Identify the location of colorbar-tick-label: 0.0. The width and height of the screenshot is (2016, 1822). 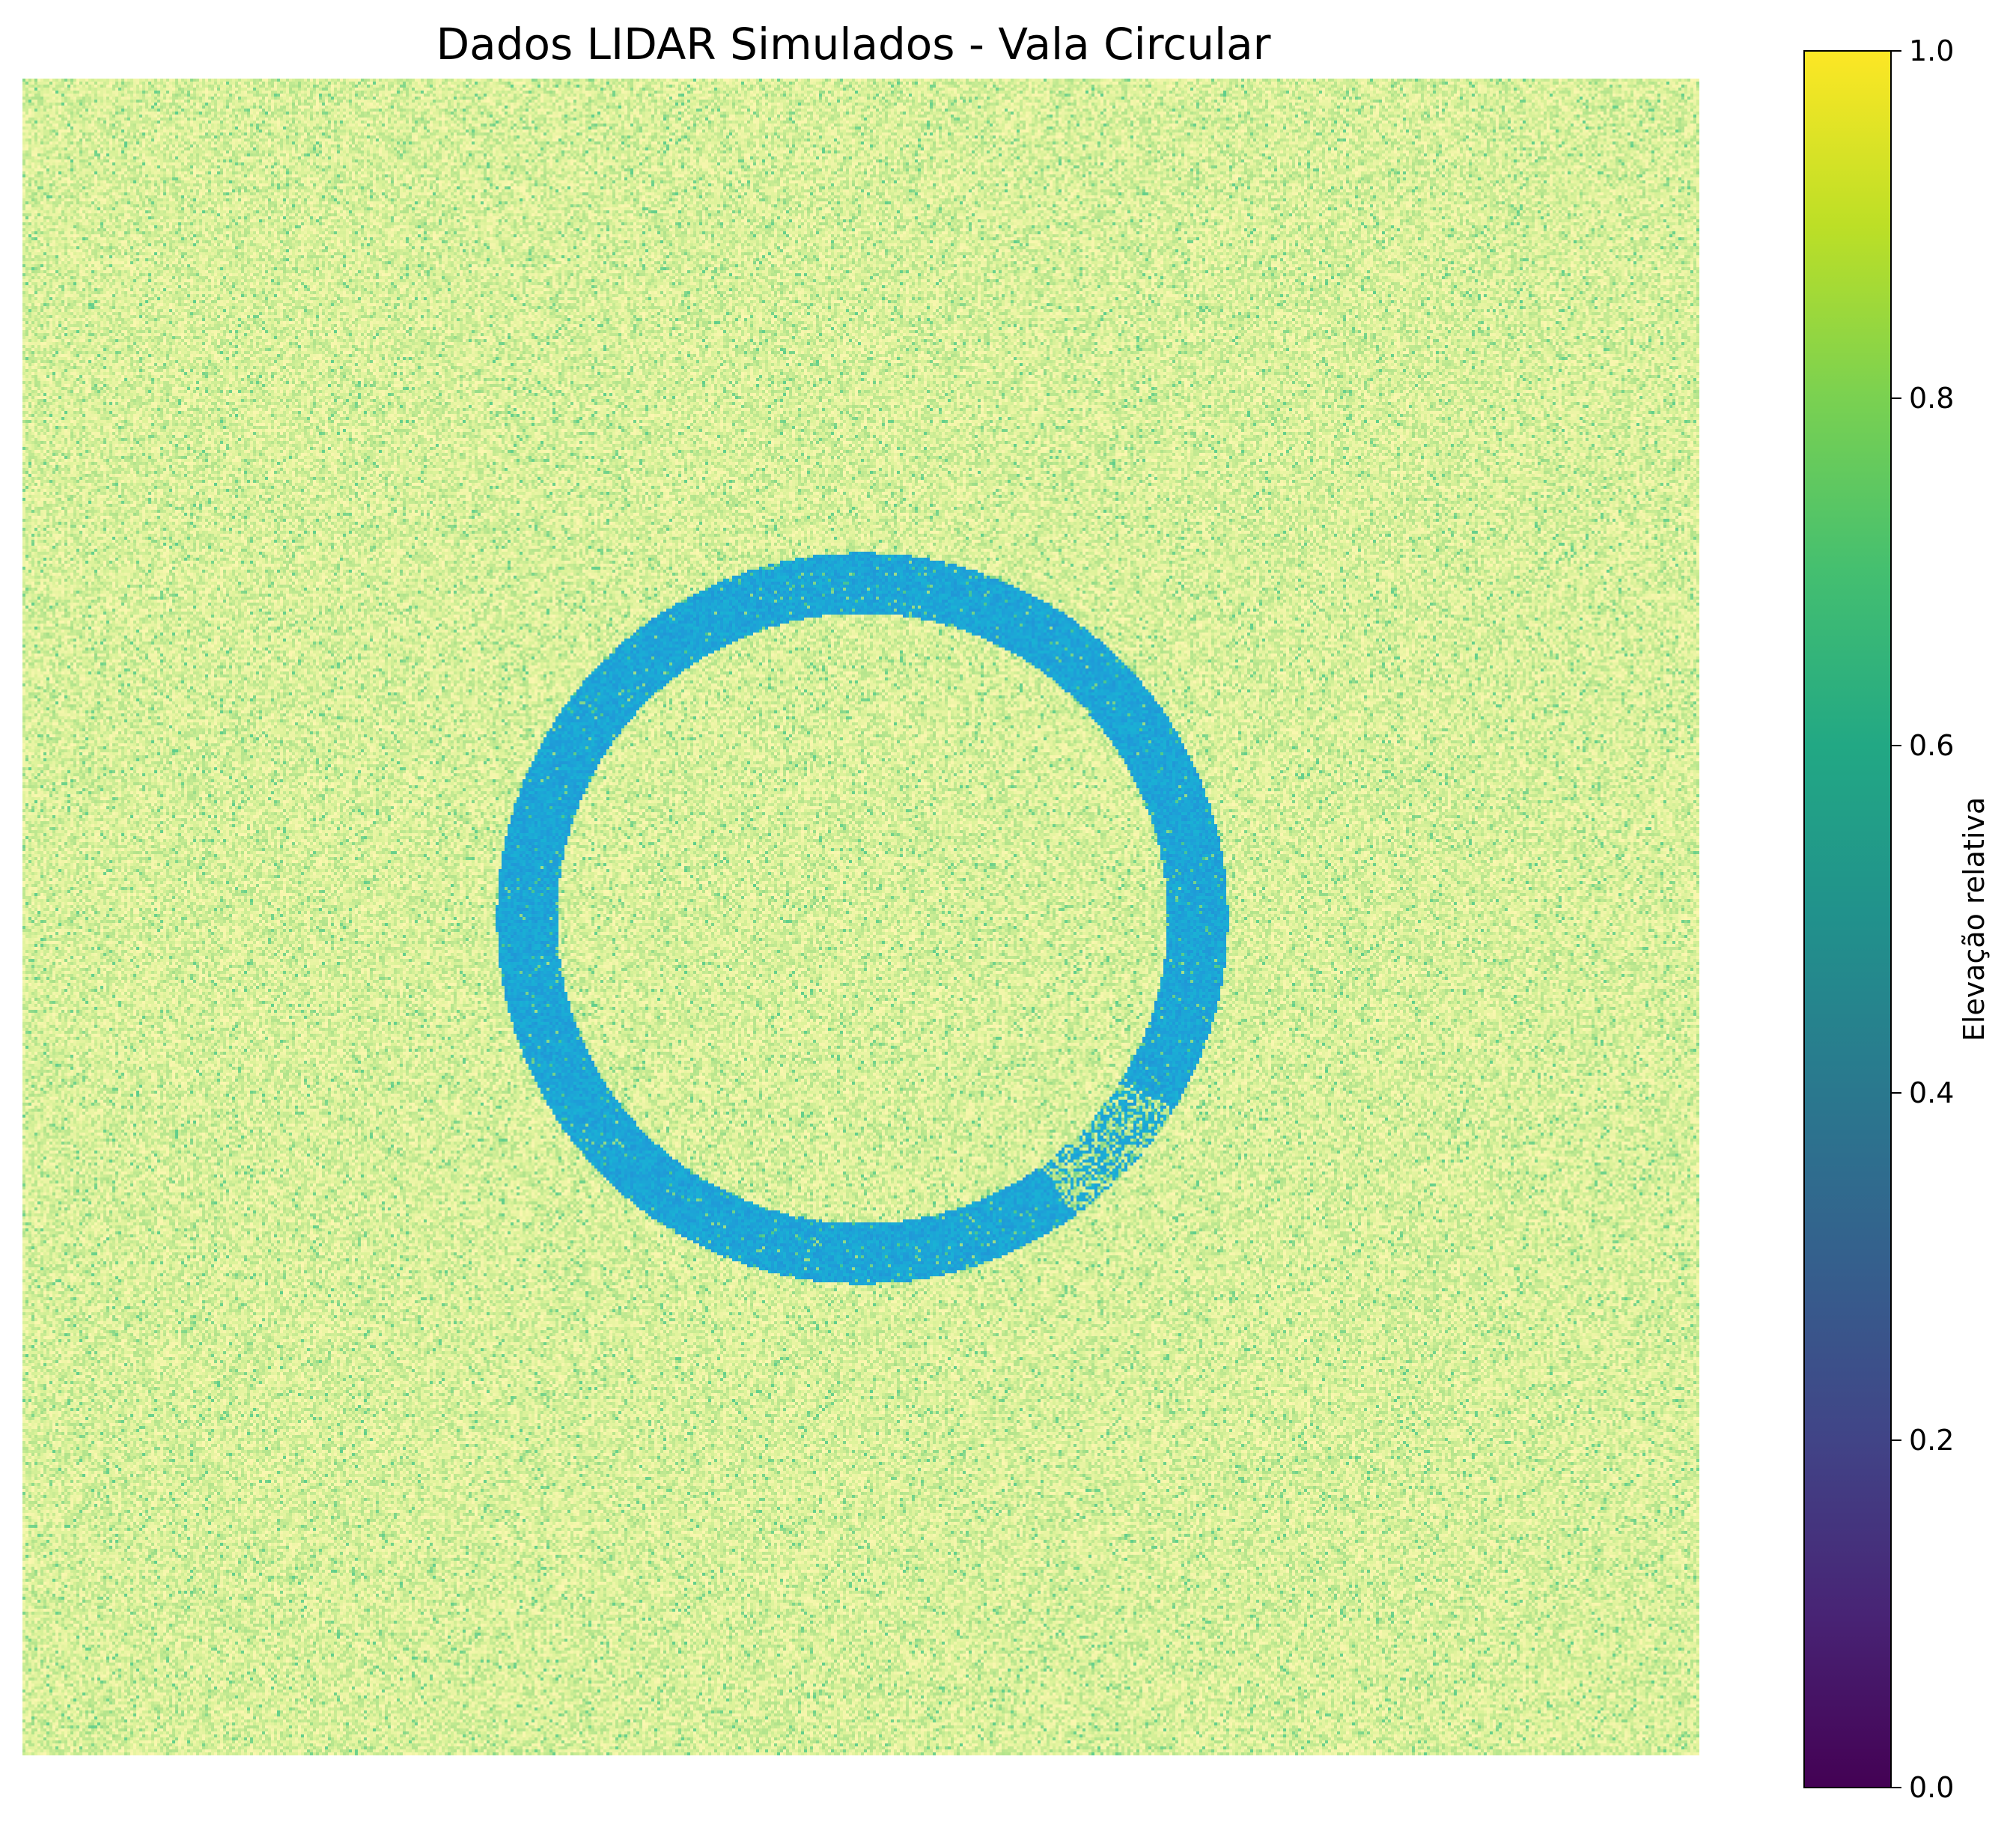
(1932, 1787).